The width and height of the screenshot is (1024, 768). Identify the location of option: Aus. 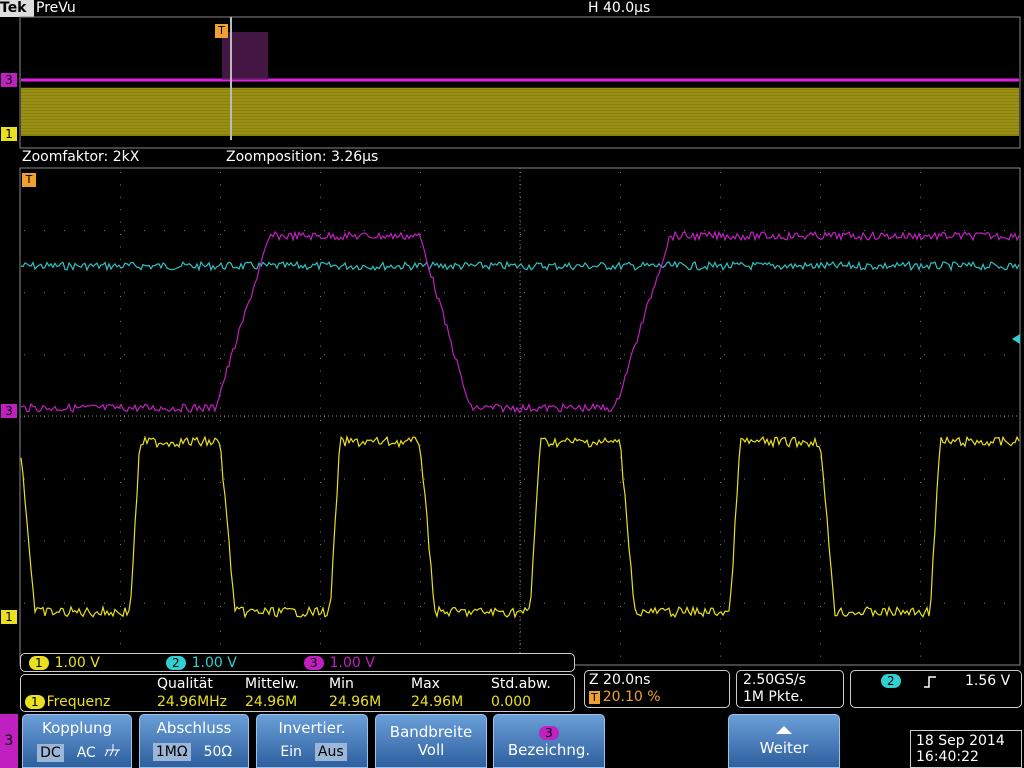
(330, 752).